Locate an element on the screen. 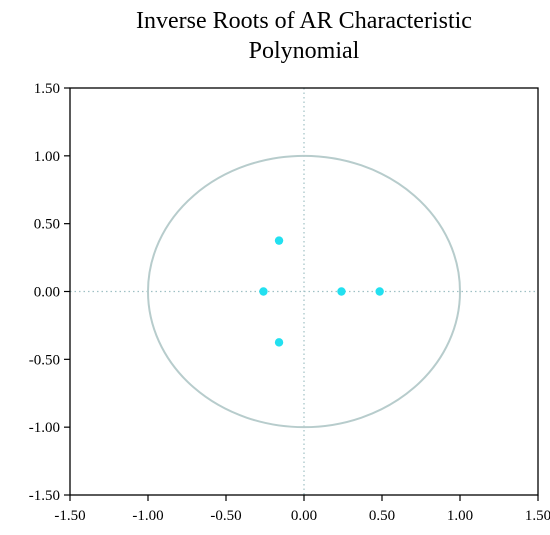  y-tick-label: -1.00 is located at coordinates (44, 428).